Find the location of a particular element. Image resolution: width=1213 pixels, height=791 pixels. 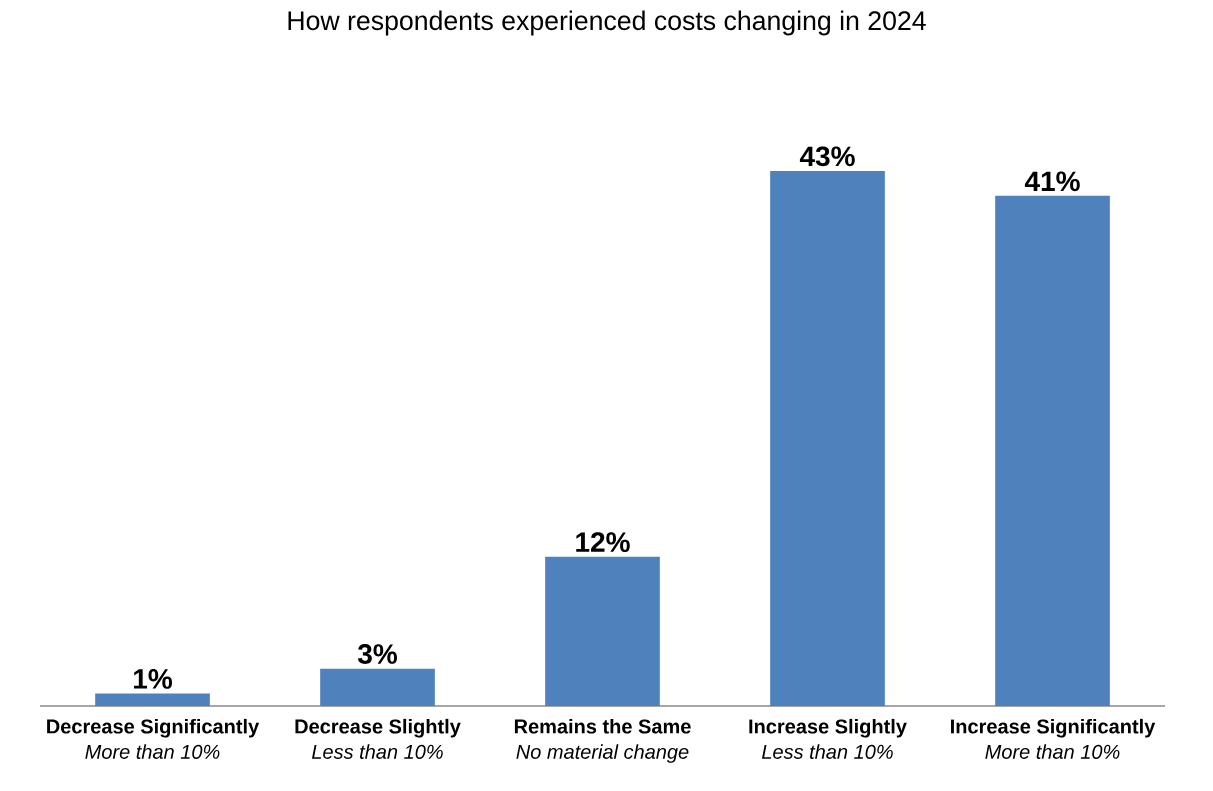

chart-title: How respondents experienced costs changing in 2024 is located at coordinates (607, 23).